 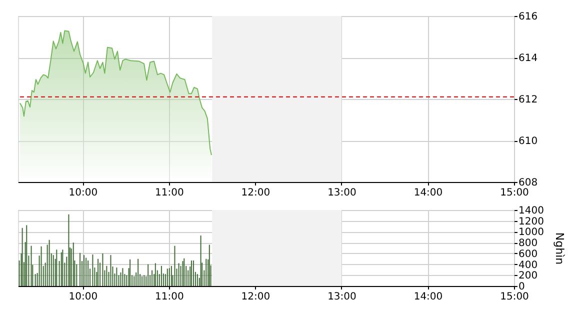 What do you see at coordinates (531, 232) in the screenshot?
I see `y-tick-label: 1000` at bounding box center [531, 232].